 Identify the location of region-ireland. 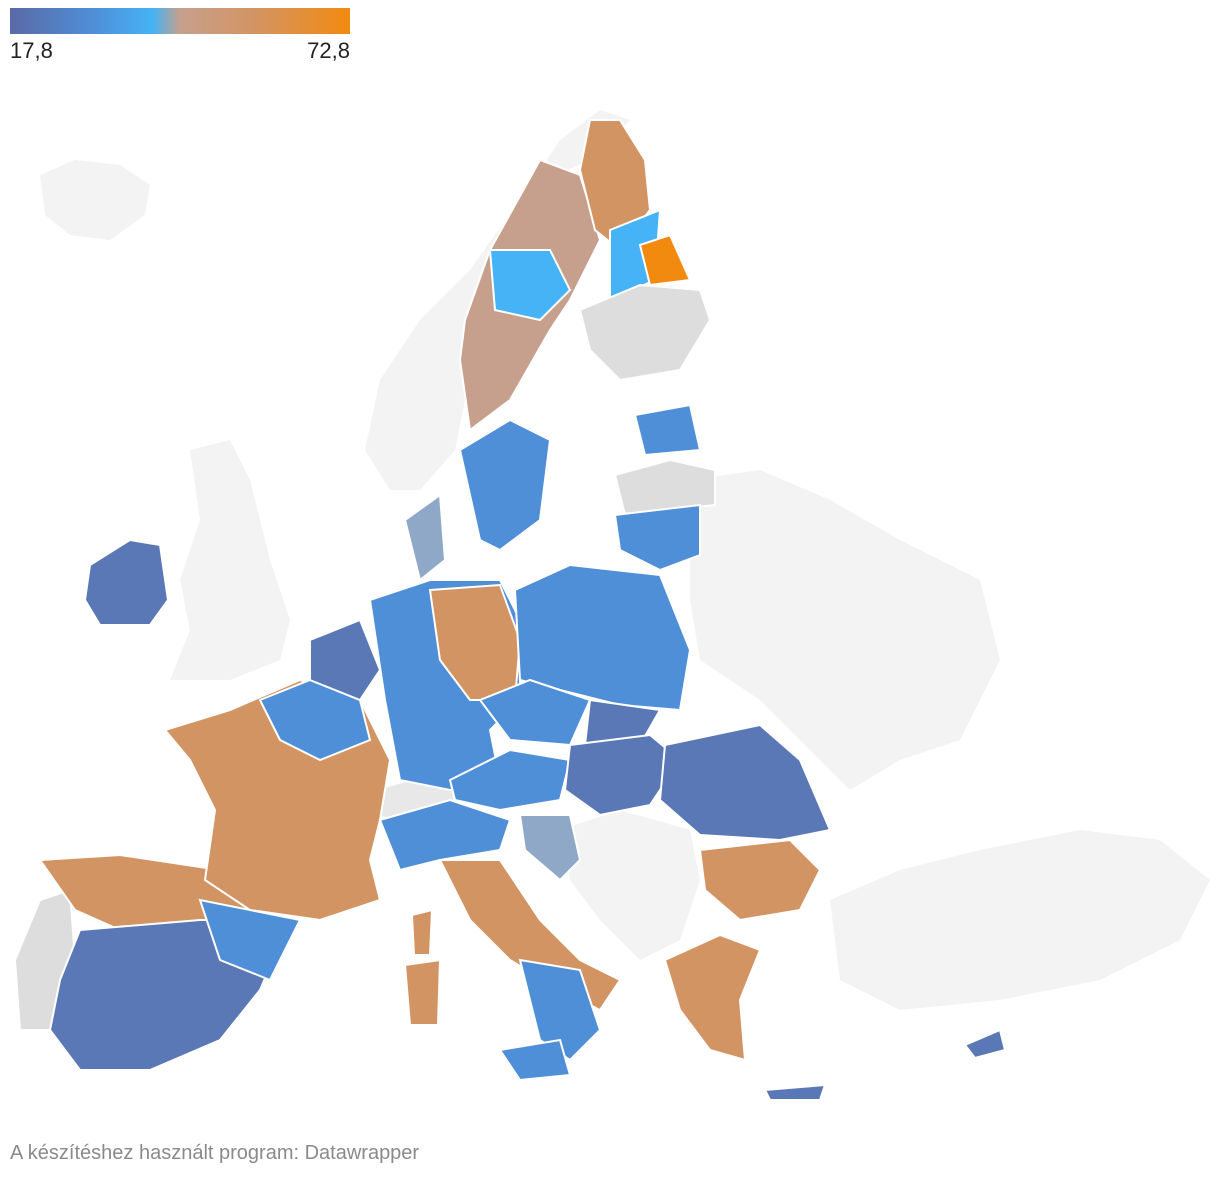
(126, 582).